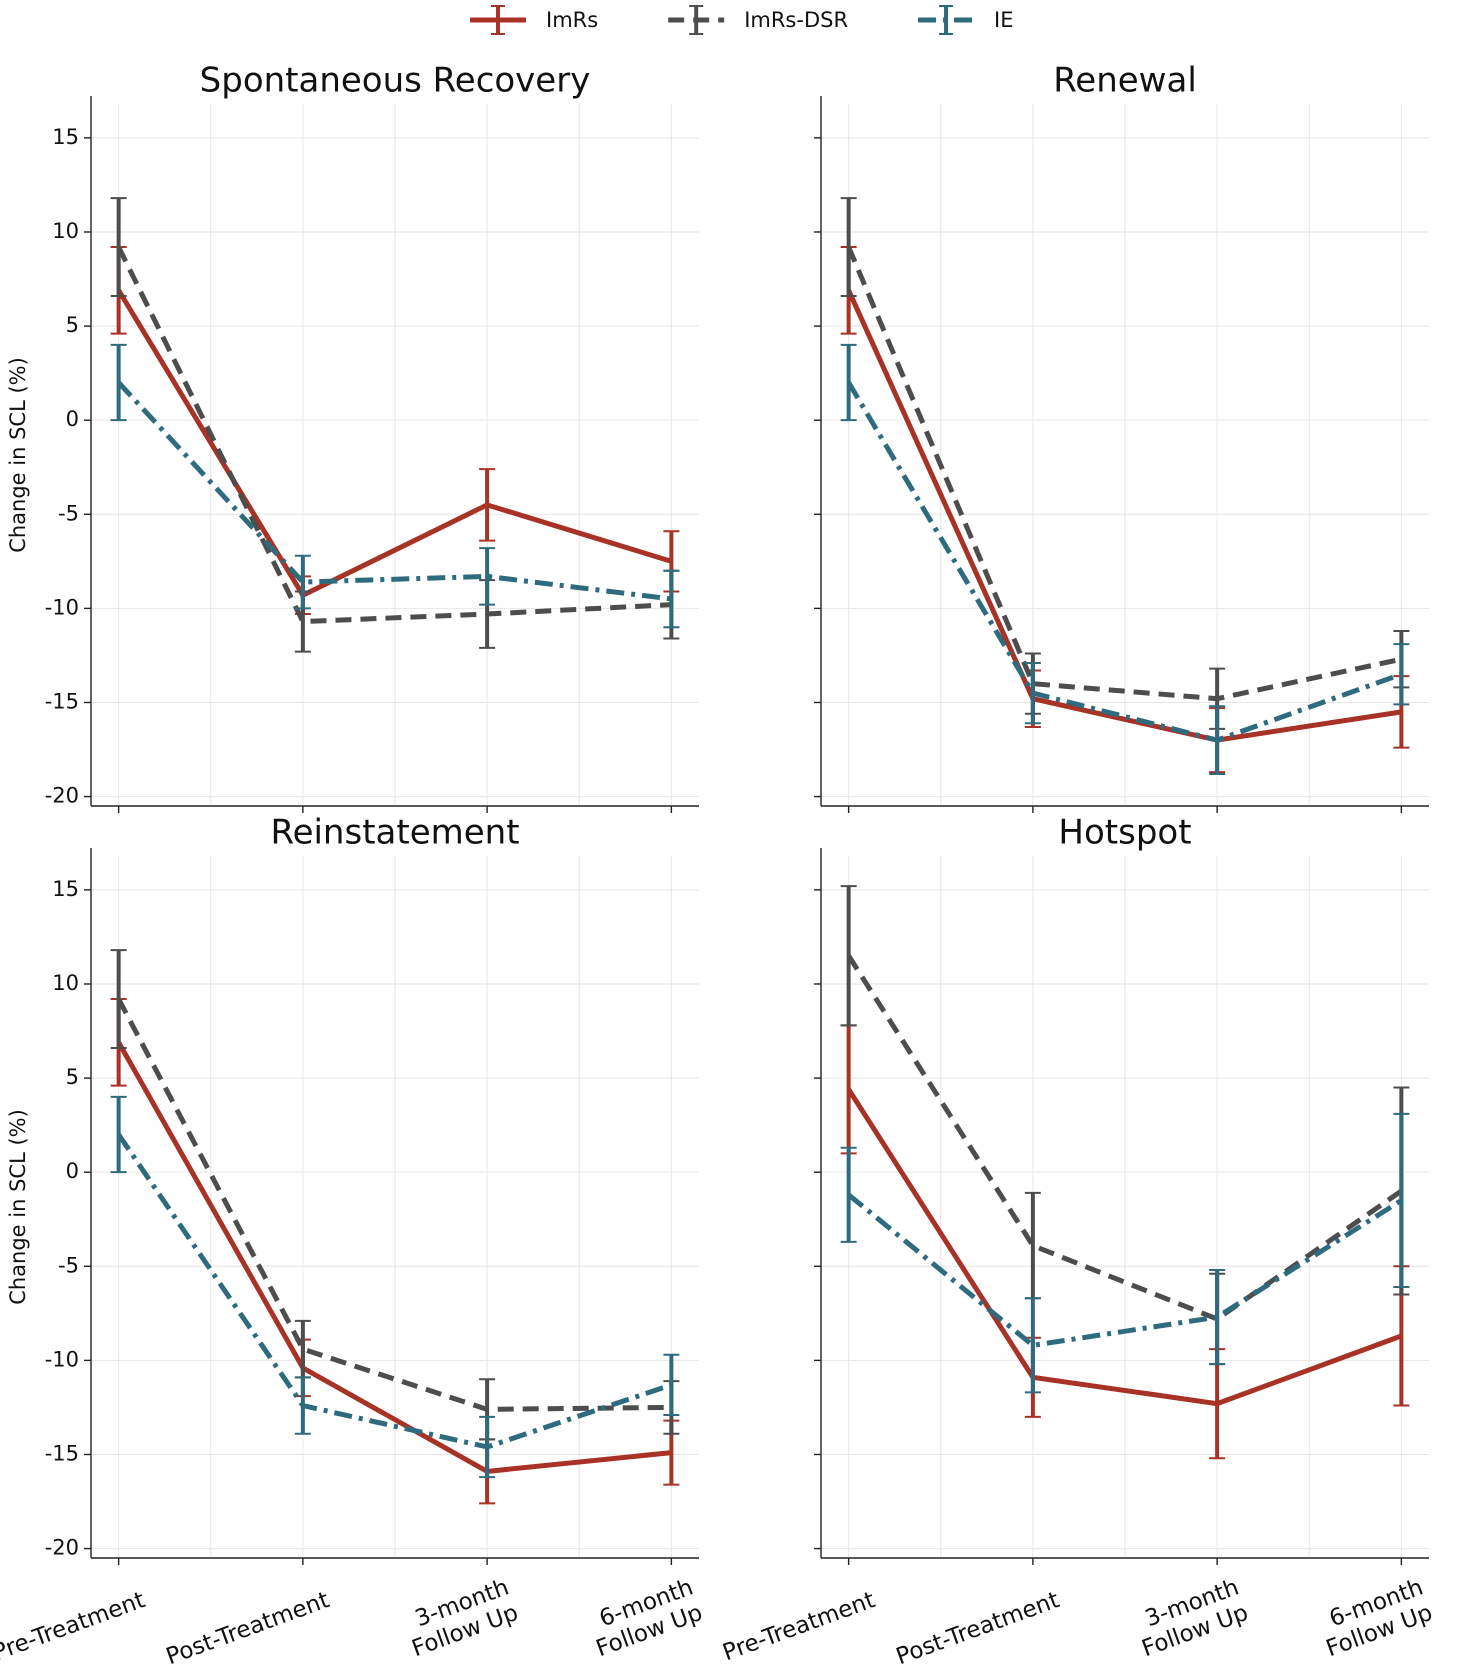 Image resolution: width=1476 pixels, height=1680 pixels. What do you see at coordinates (572, 20) in the screenshot?
I see `legend-label: ImRs` at bounding box center [572, 20].